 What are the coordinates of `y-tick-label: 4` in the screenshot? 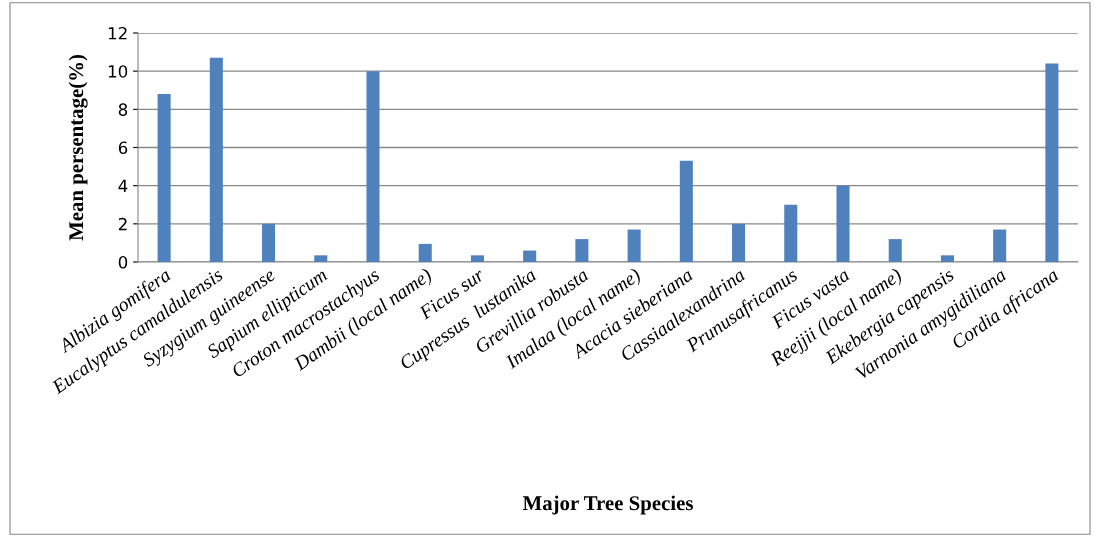 It's located at (123, 185).